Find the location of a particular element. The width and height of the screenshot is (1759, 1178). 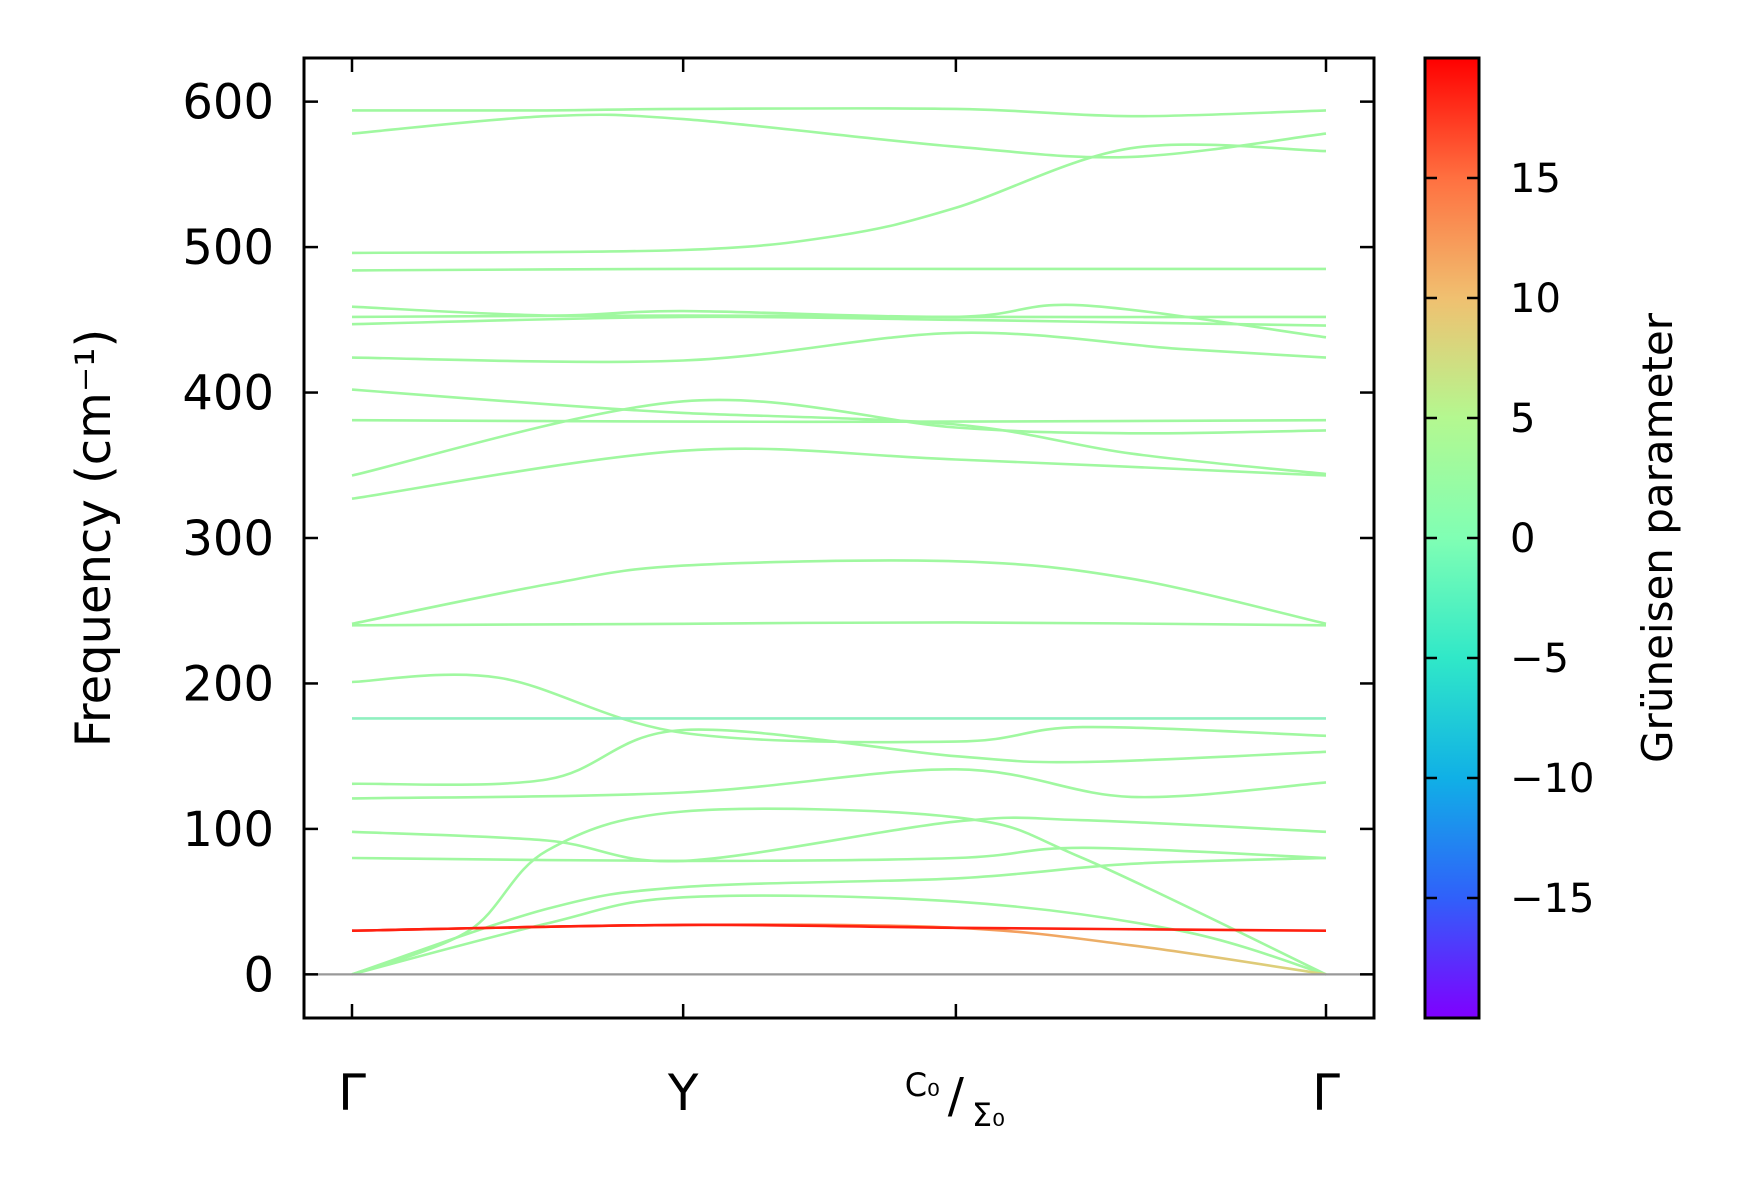

colorbar-tick-label: 10 is located at coordinates (1535, 299).